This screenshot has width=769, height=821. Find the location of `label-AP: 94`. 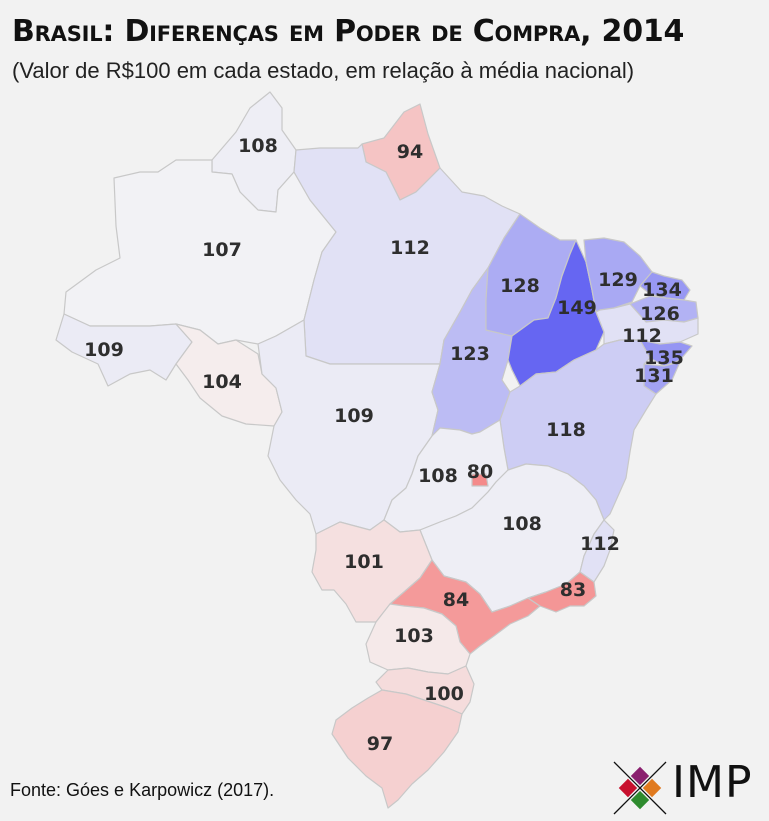

label-AP: 94 is located at coordinates (410, 152).